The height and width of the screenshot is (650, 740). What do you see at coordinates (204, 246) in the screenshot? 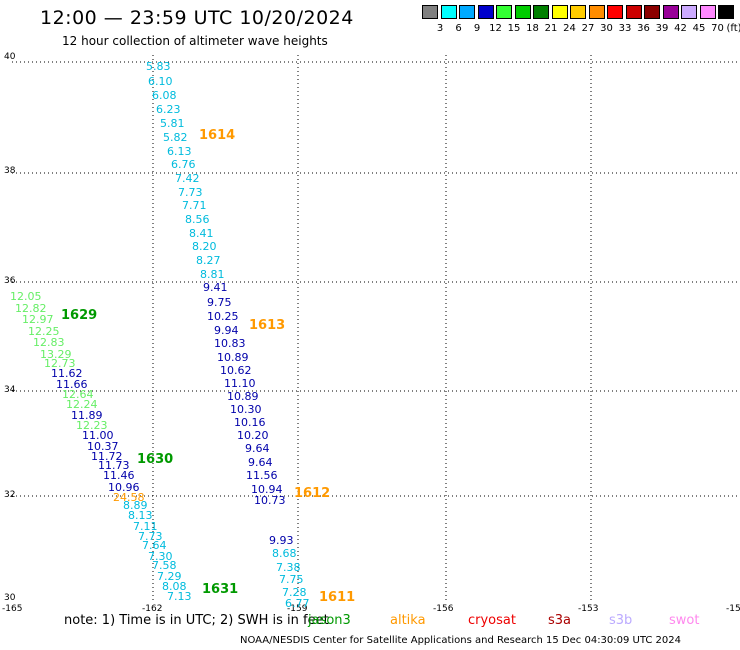
I see `wave-height-value: 8.20` at bounding box center [204, 246].